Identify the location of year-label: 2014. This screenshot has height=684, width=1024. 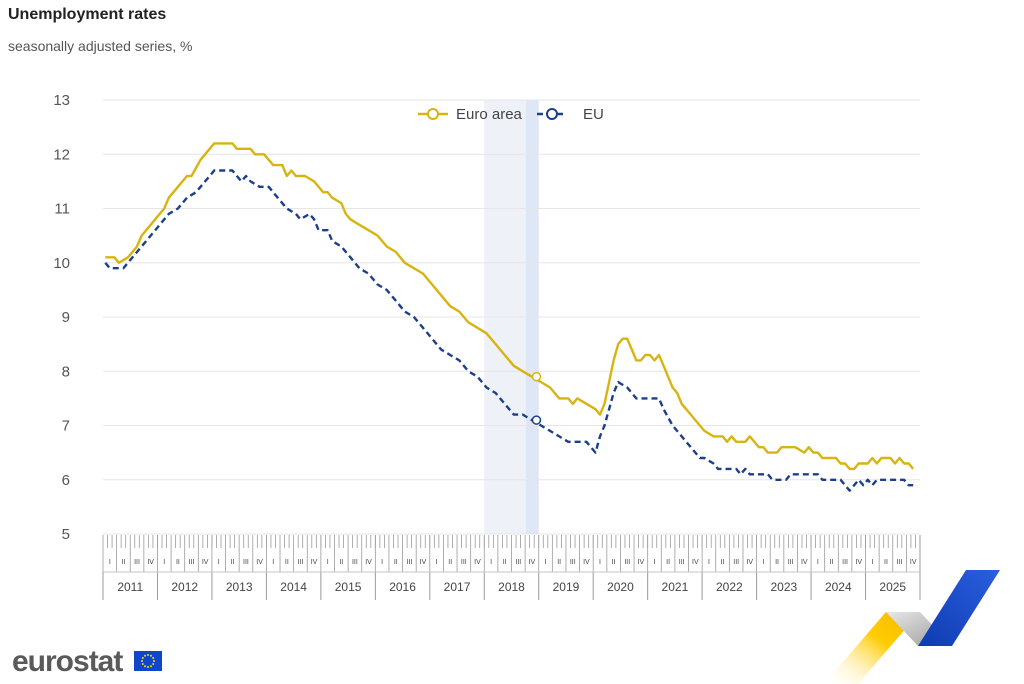
(293, 587).